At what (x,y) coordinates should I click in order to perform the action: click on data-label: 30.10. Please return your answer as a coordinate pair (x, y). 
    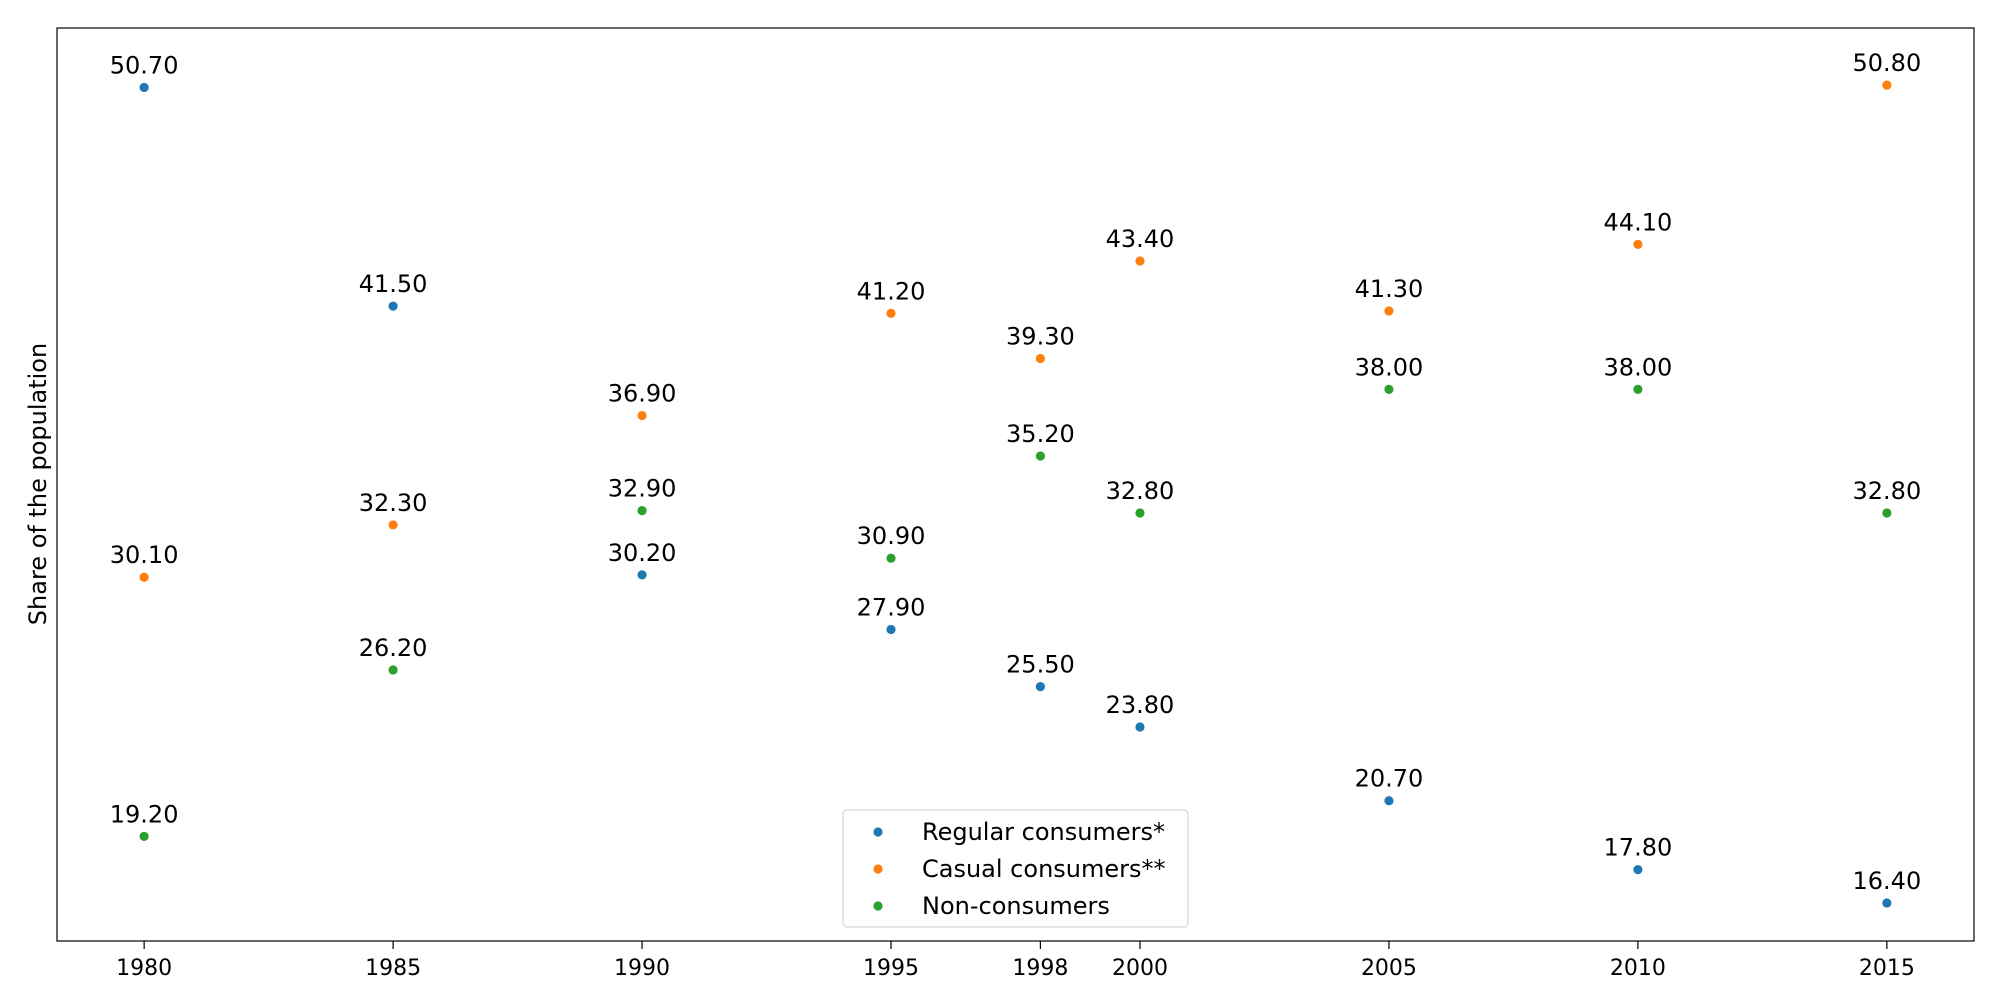
    Looking at the image, I should click on (144, 555).